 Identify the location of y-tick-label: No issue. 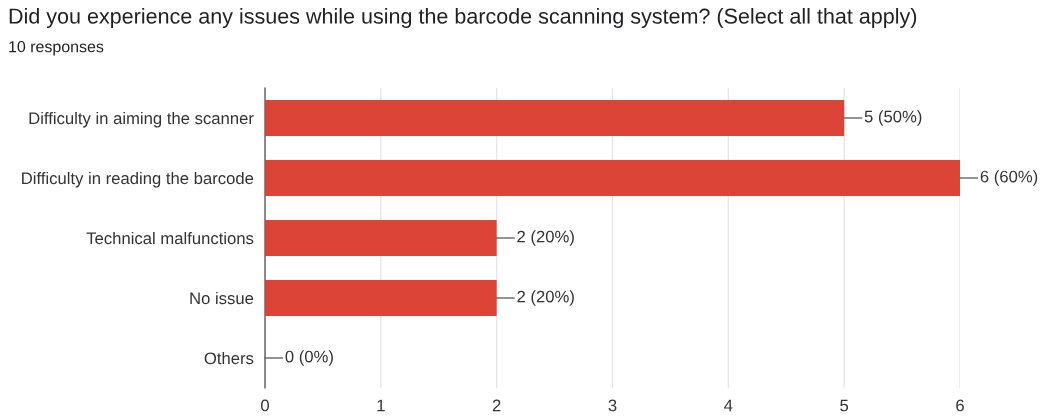
(222, 298).